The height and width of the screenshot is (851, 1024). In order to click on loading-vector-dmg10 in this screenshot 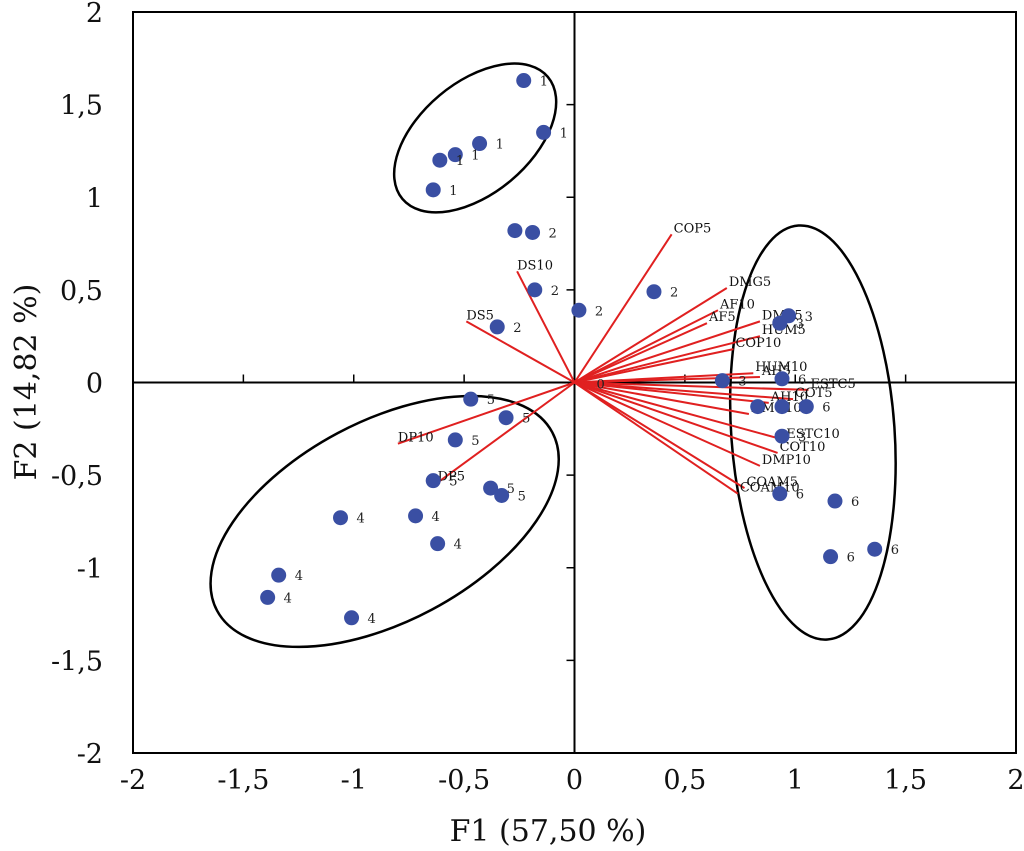, I will do `click(662, 398)`.